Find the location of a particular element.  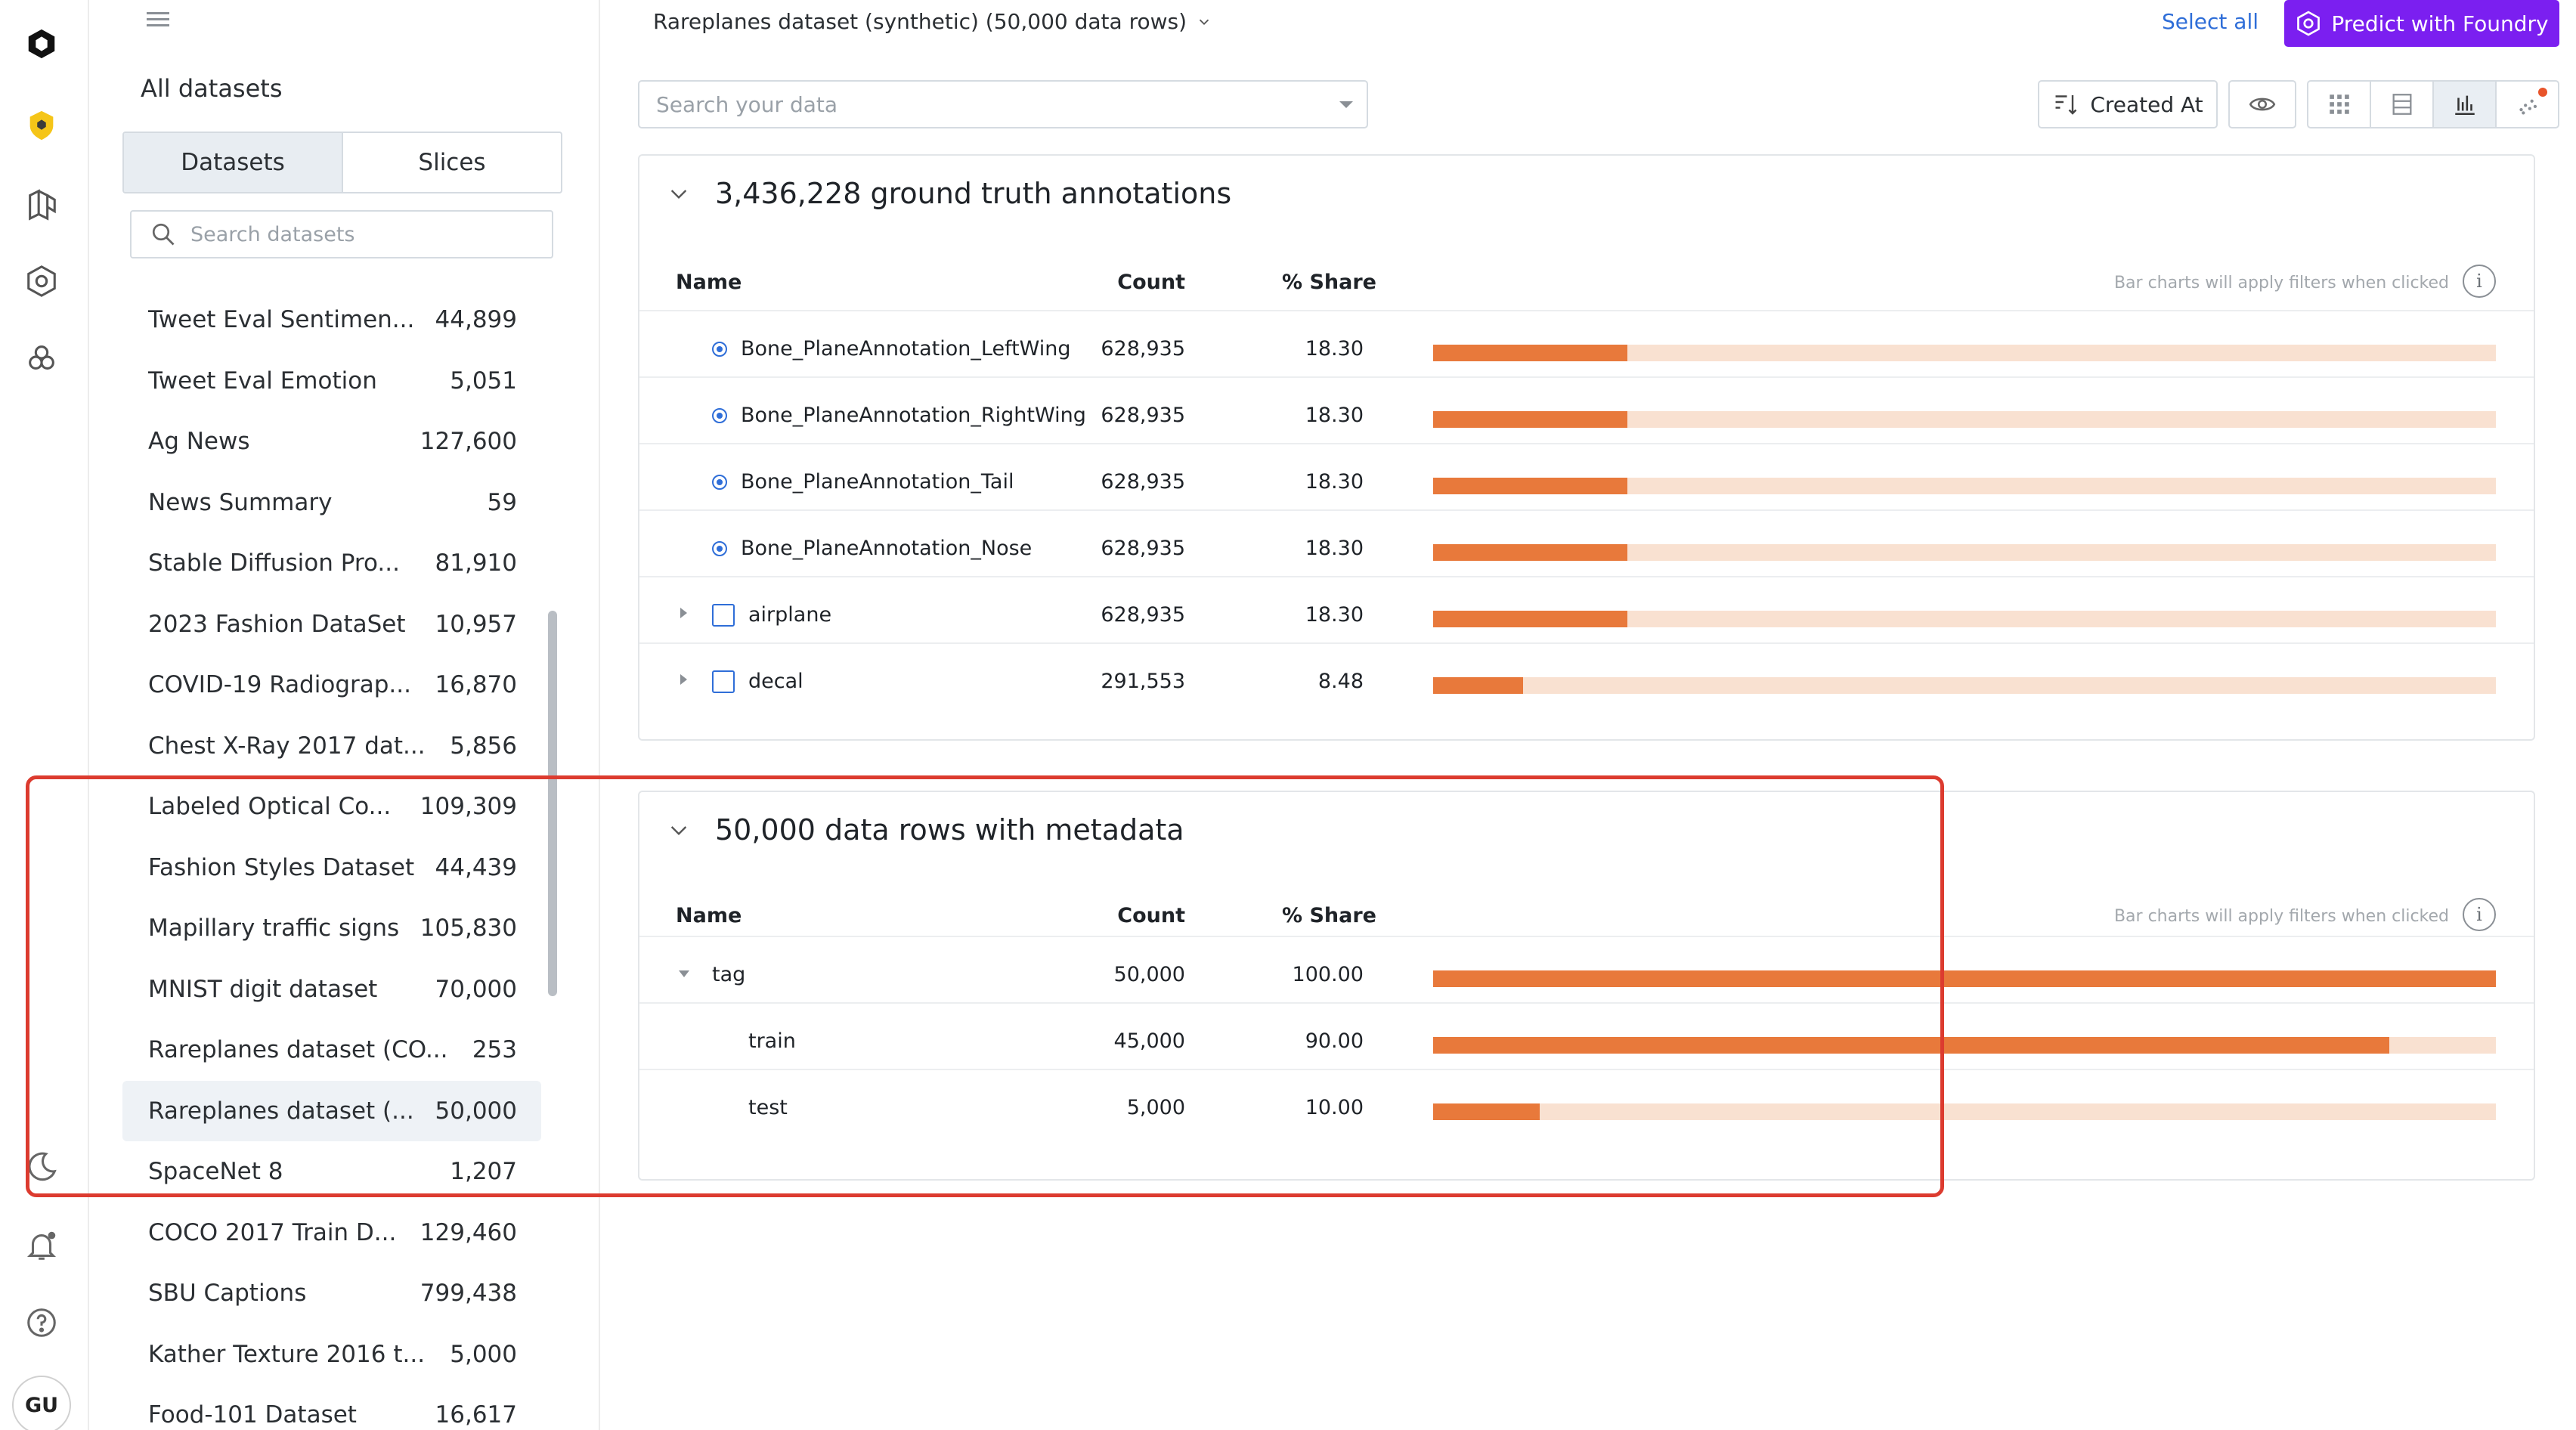

sort-button: Created At is located at coordinates (2128, 104).